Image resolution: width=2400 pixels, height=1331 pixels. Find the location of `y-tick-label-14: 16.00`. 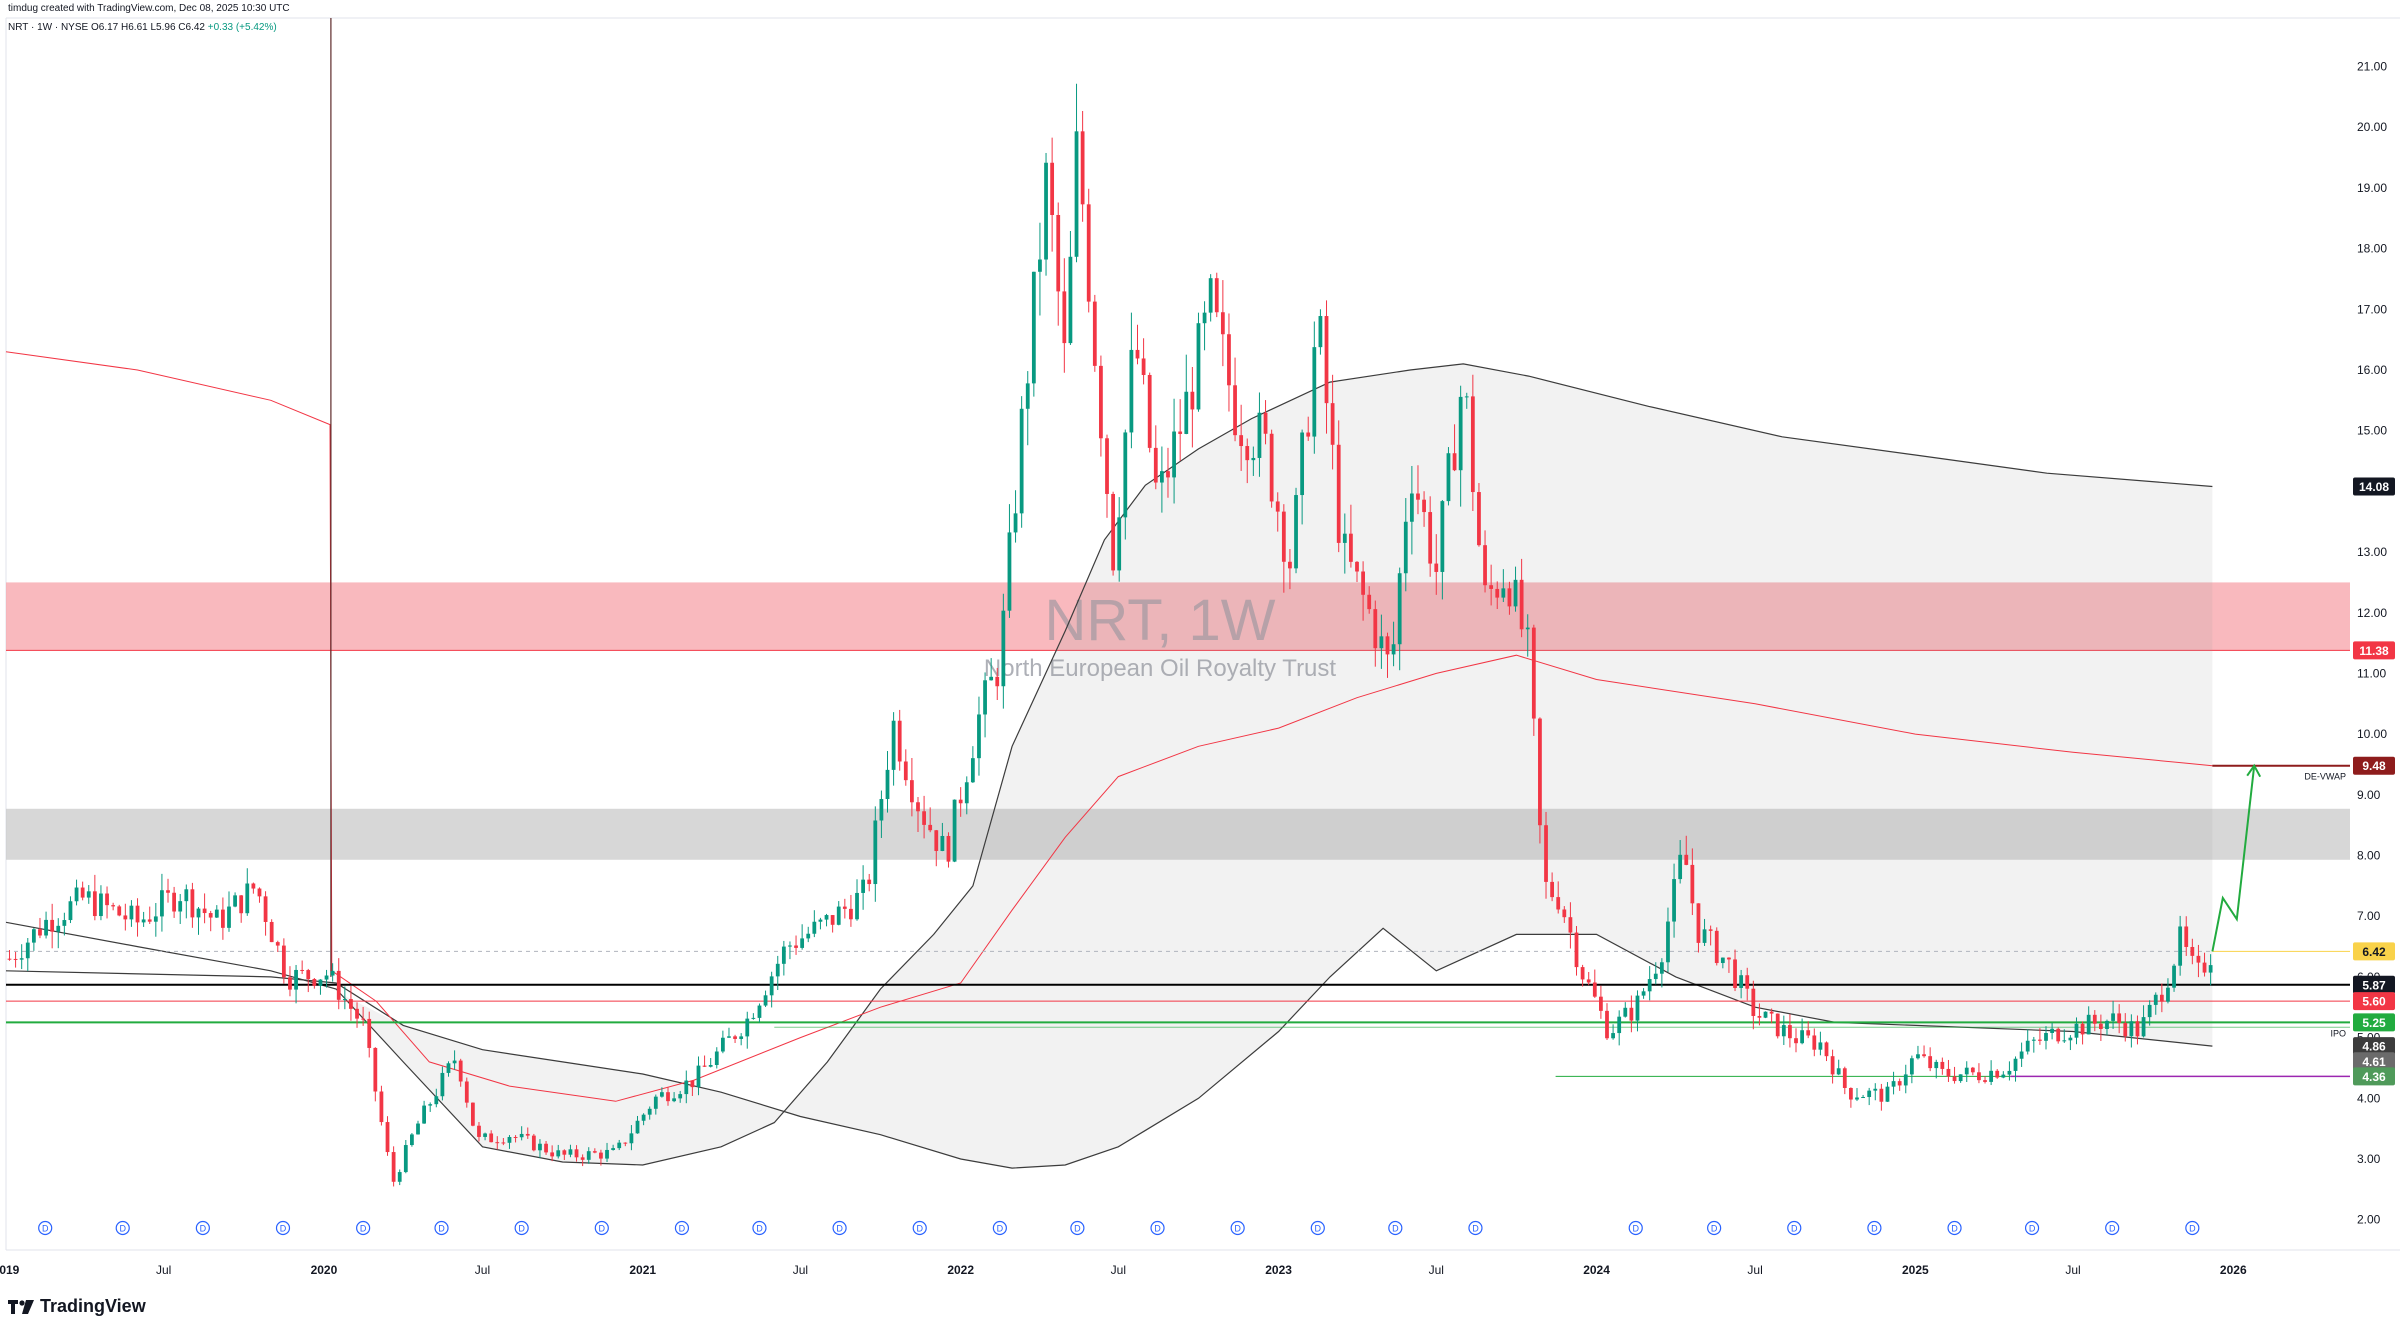

y-tick-label-14: 16.00 is located at coordinates (2372, 370).